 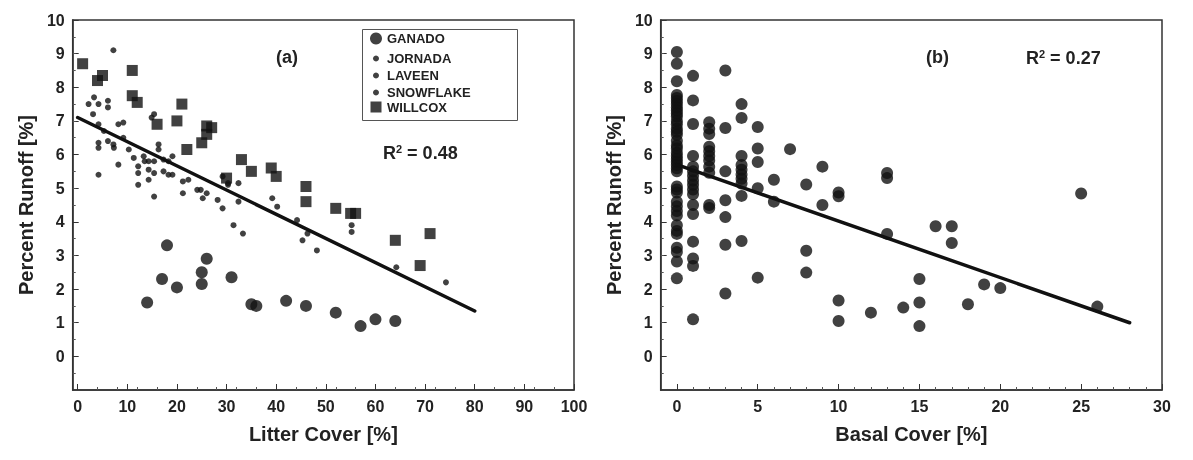 What do you see at coordinates (425, 406) in the screenshot?
I see `x-tick-label: 70` at bounding box center [425, 406].